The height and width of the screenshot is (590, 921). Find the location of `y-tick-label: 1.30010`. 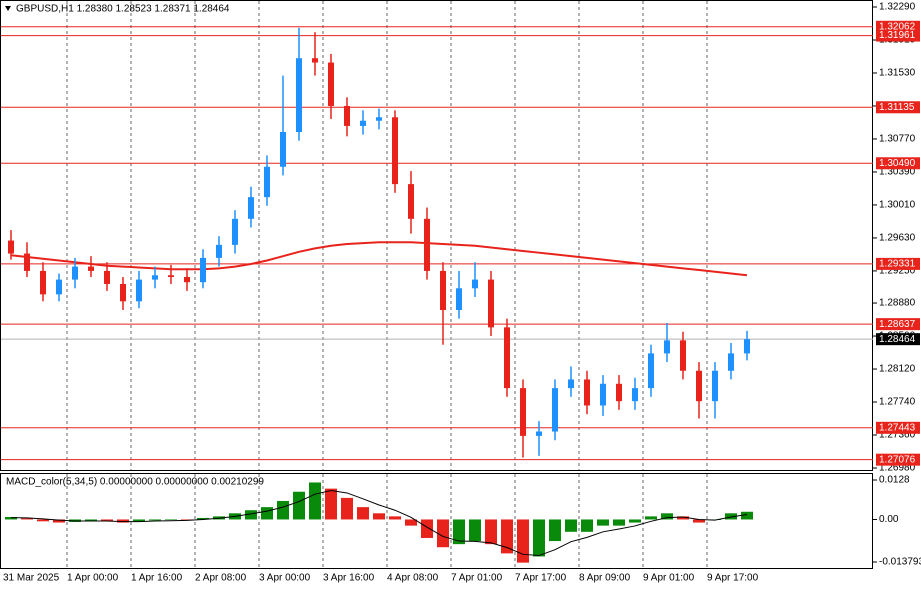

y-tick-label: 1.30010 is located at coordinates (897, 205).